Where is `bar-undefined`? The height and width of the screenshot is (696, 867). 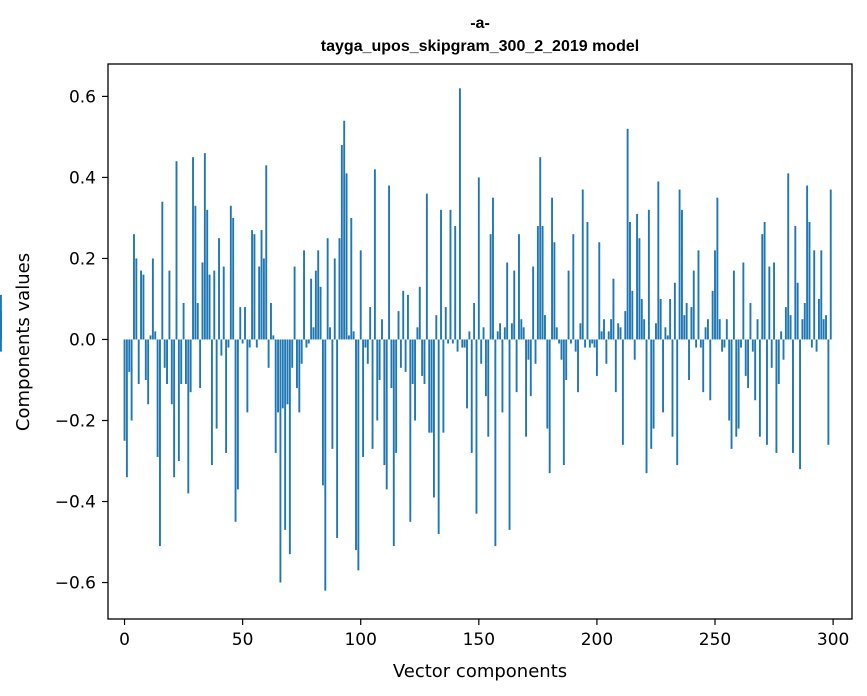
bar-undefined is located at coordinates (1, 325).